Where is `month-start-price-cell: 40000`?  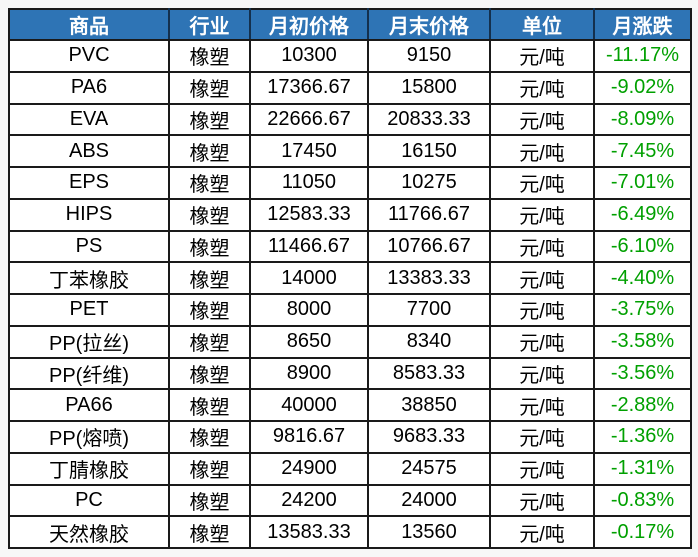 month-start-price-cell: 40000 is located at coordinates (309, 405).